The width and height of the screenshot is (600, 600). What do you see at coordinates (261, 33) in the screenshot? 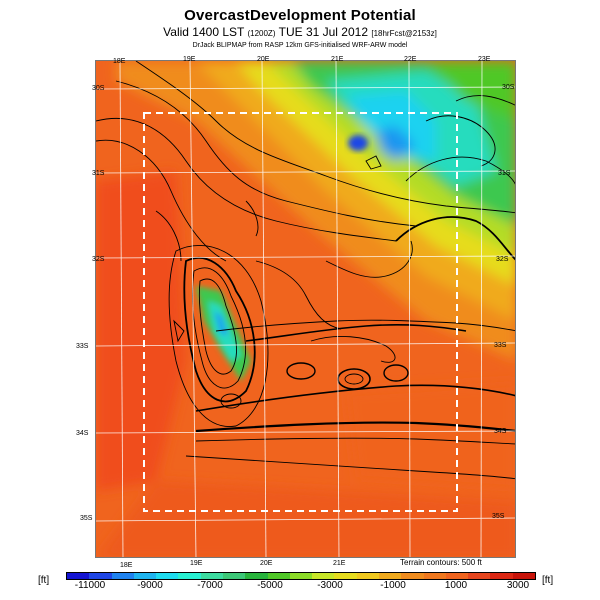
I see `valid-time-utc: (1200Z)` at bounding box center [261, 33].